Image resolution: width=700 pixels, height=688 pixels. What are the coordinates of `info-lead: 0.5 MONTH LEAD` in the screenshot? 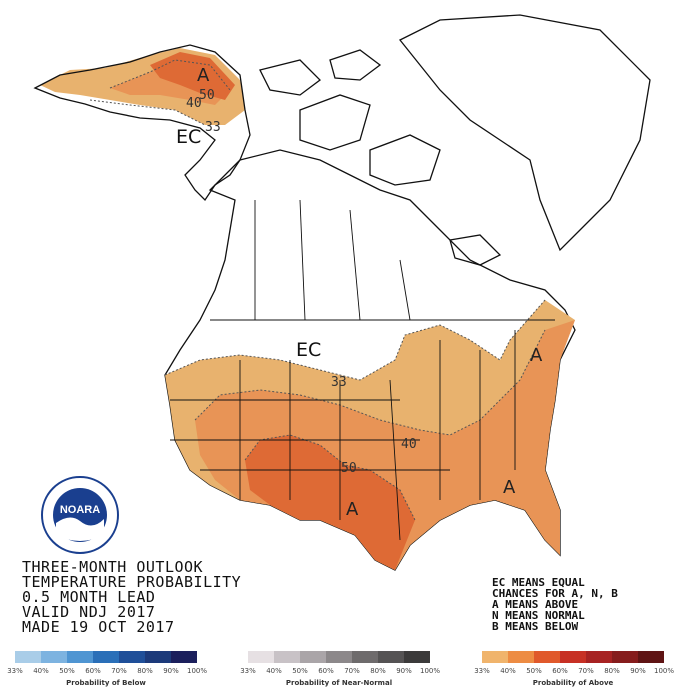 It's located at (89, 597).